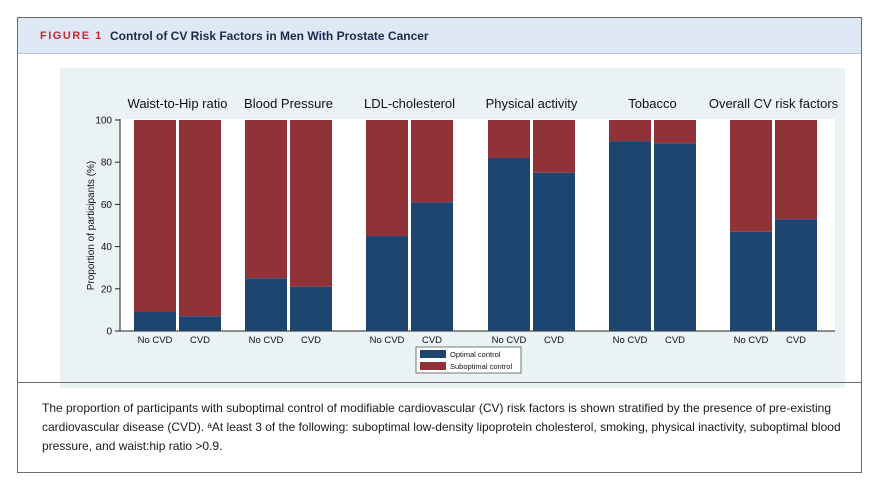 Image resolution: width=878 pixels, height=489 pixels. I want to click on panel-title: Tobacco, so click(652, 103).